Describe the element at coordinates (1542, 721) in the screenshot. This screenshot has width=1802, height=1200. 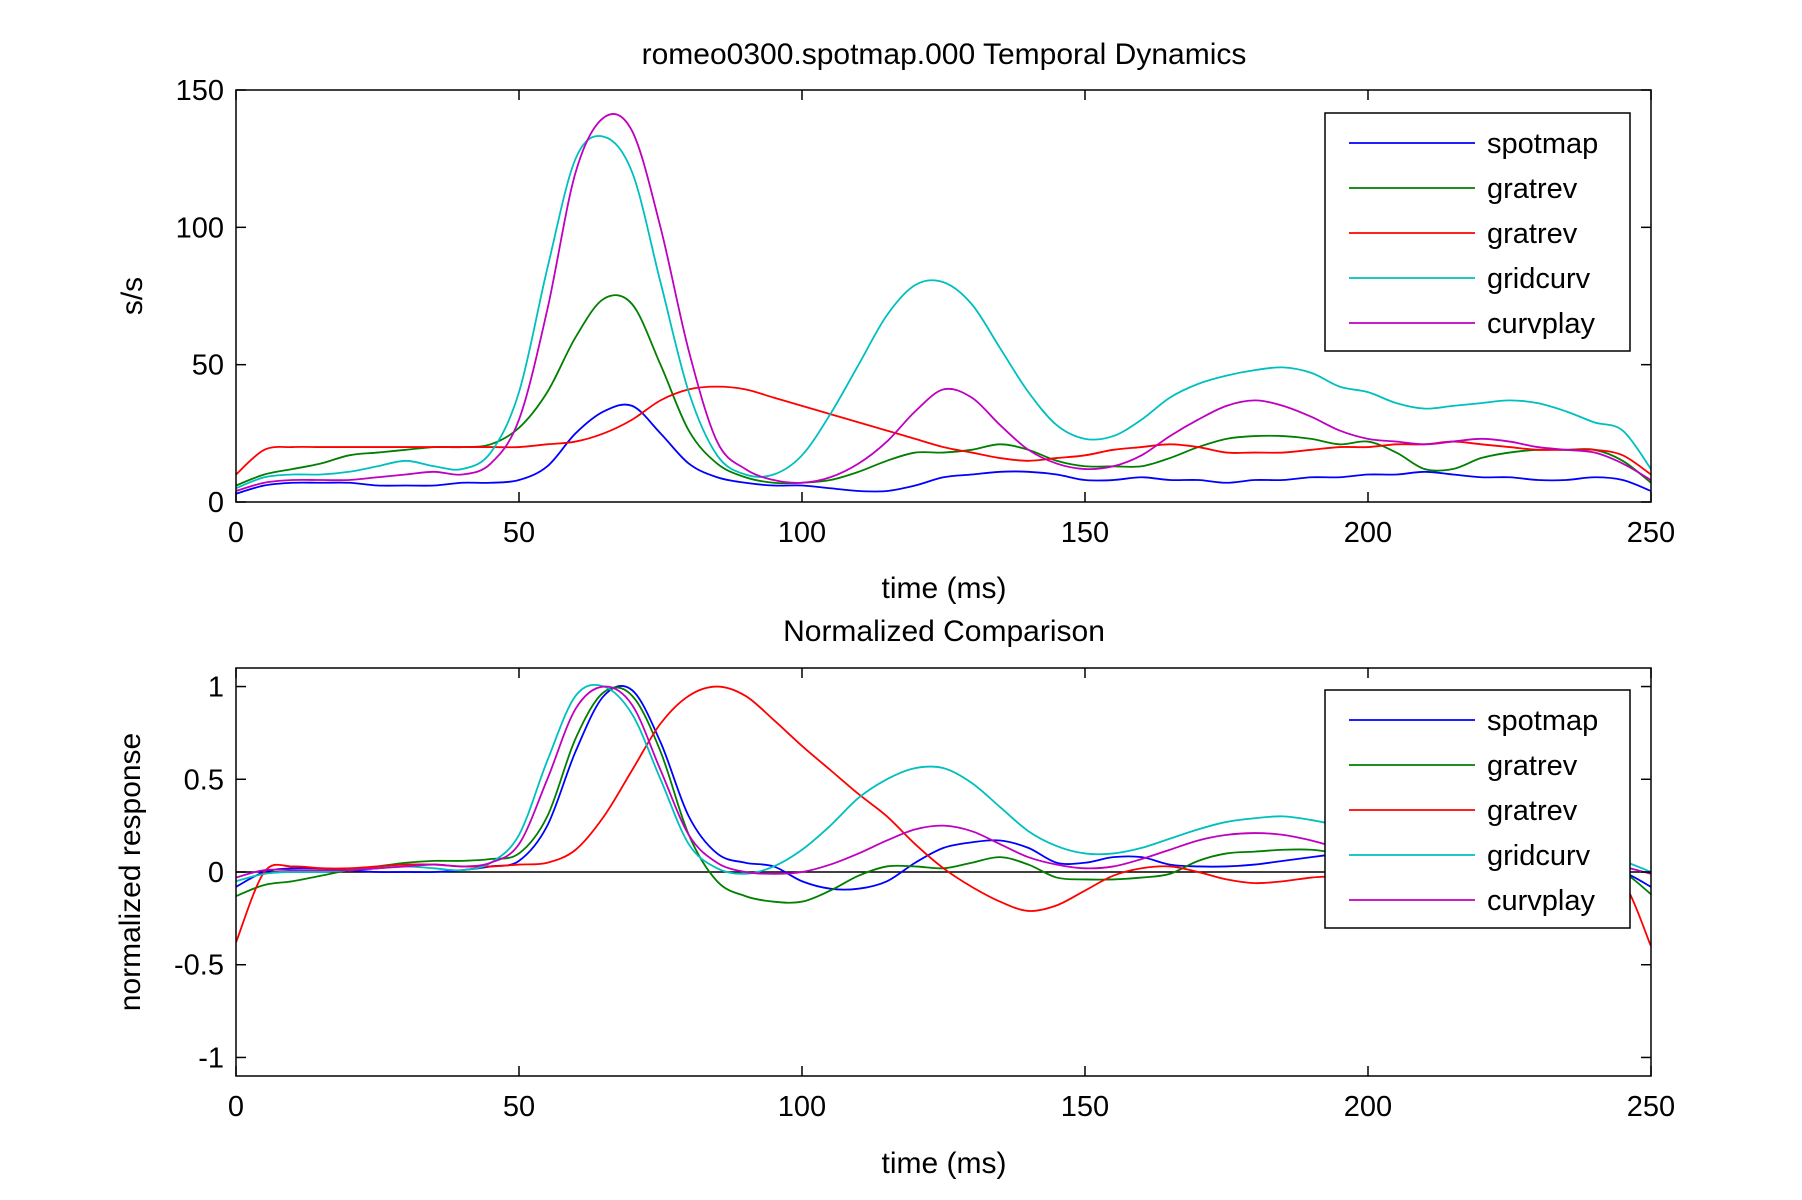
I see `bottom-chart-legend-label-0: spotmap` at that location.